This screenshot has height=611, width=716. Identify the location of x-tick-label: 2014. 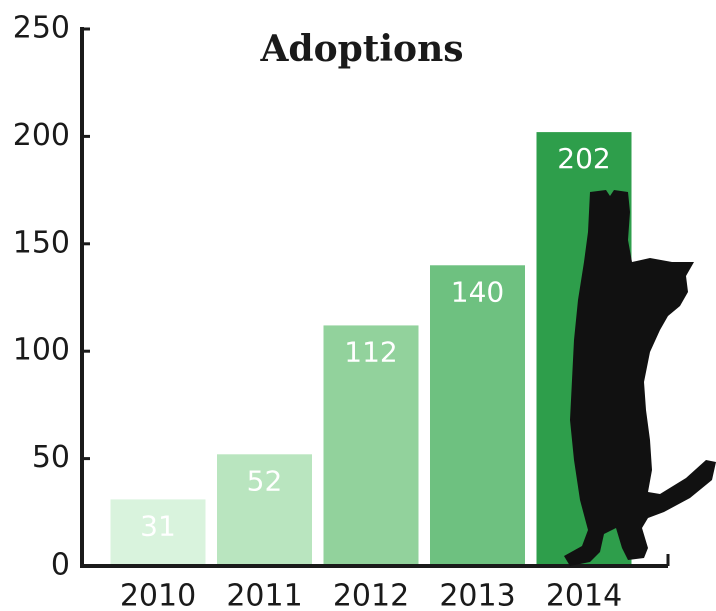
(584, 595).